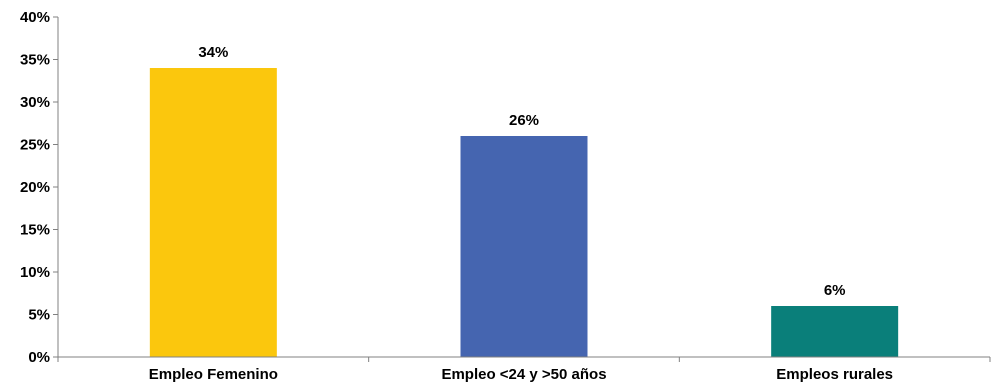 This screenshot has width=1002, height=385. What do you see at coordinates (35, 60) in the screenshot?
I see `y-tick-label: 35%` at bounding box center [35, 60].